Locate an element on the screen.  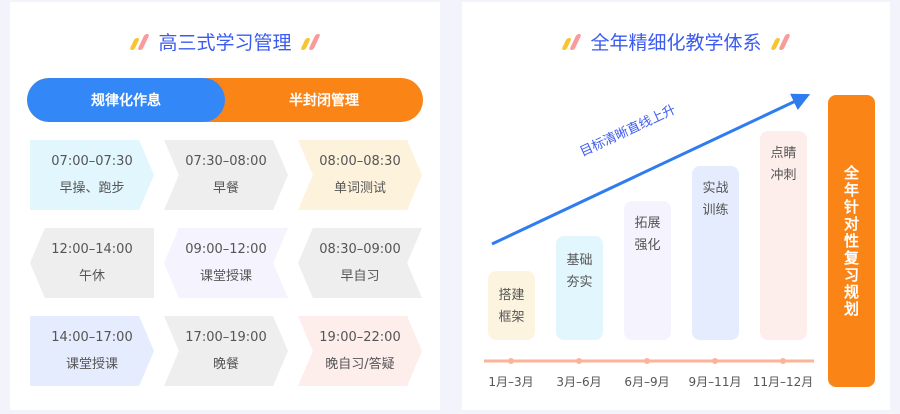
schedule-cell: 17:00–19:00 晚餐 is located at coordinates (226, 351).